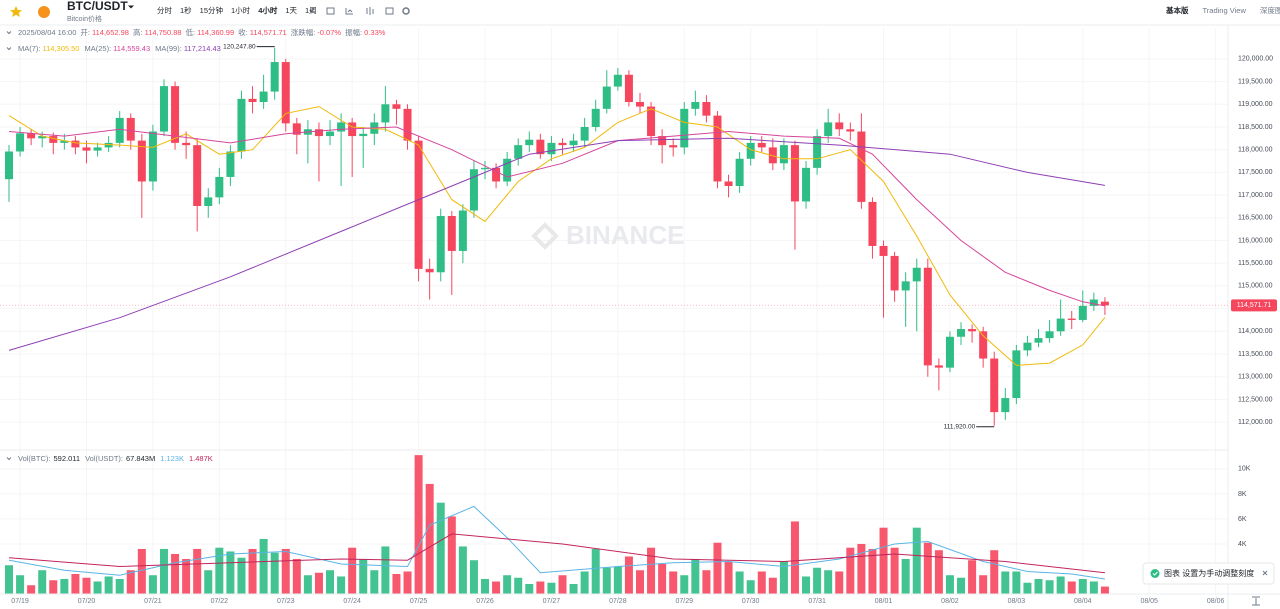 The height and width of the screenshot is (609, 1280). Describe the element at coordinates (153, 601) in the screenshot. I see `x-tick-label: 07/21` at that location.